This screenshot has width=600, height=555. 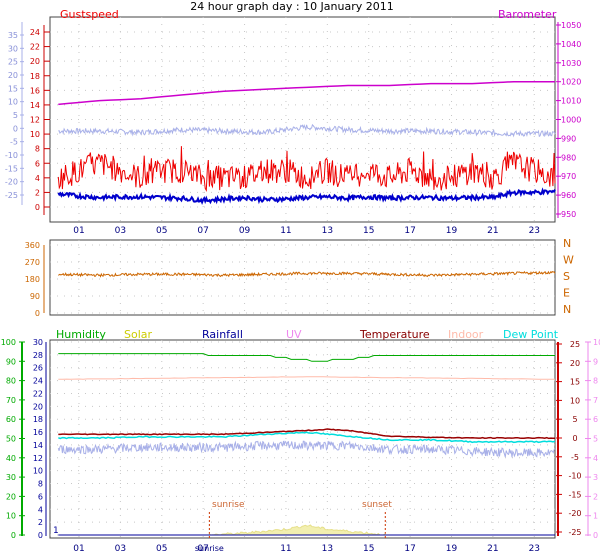 What do you see at coordinates (575, 400) in the screenshot?
I see `temp-right-tick-10: 10` at bounding box center [575, 400].